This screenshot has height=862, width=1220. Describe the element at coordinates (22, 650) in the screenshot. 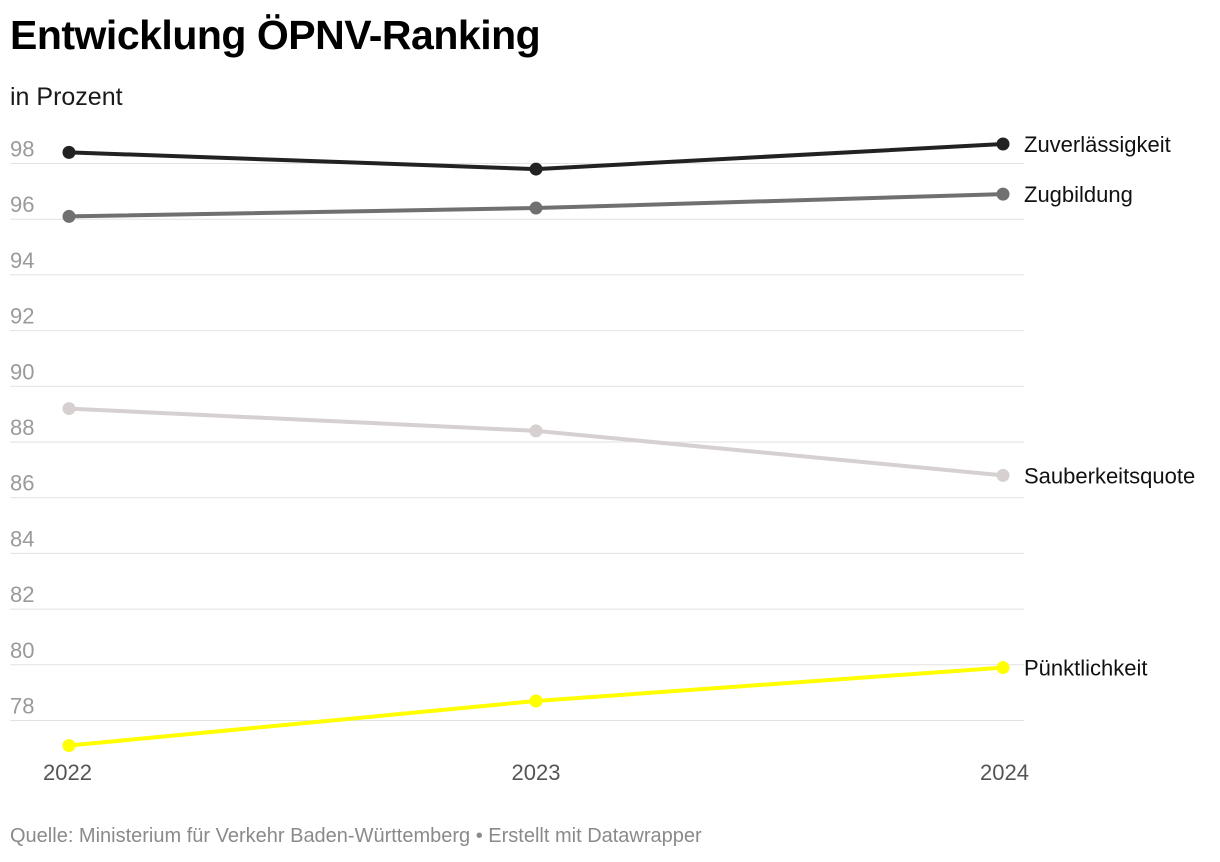

I see `y-tick-label-80: 80` at that location.